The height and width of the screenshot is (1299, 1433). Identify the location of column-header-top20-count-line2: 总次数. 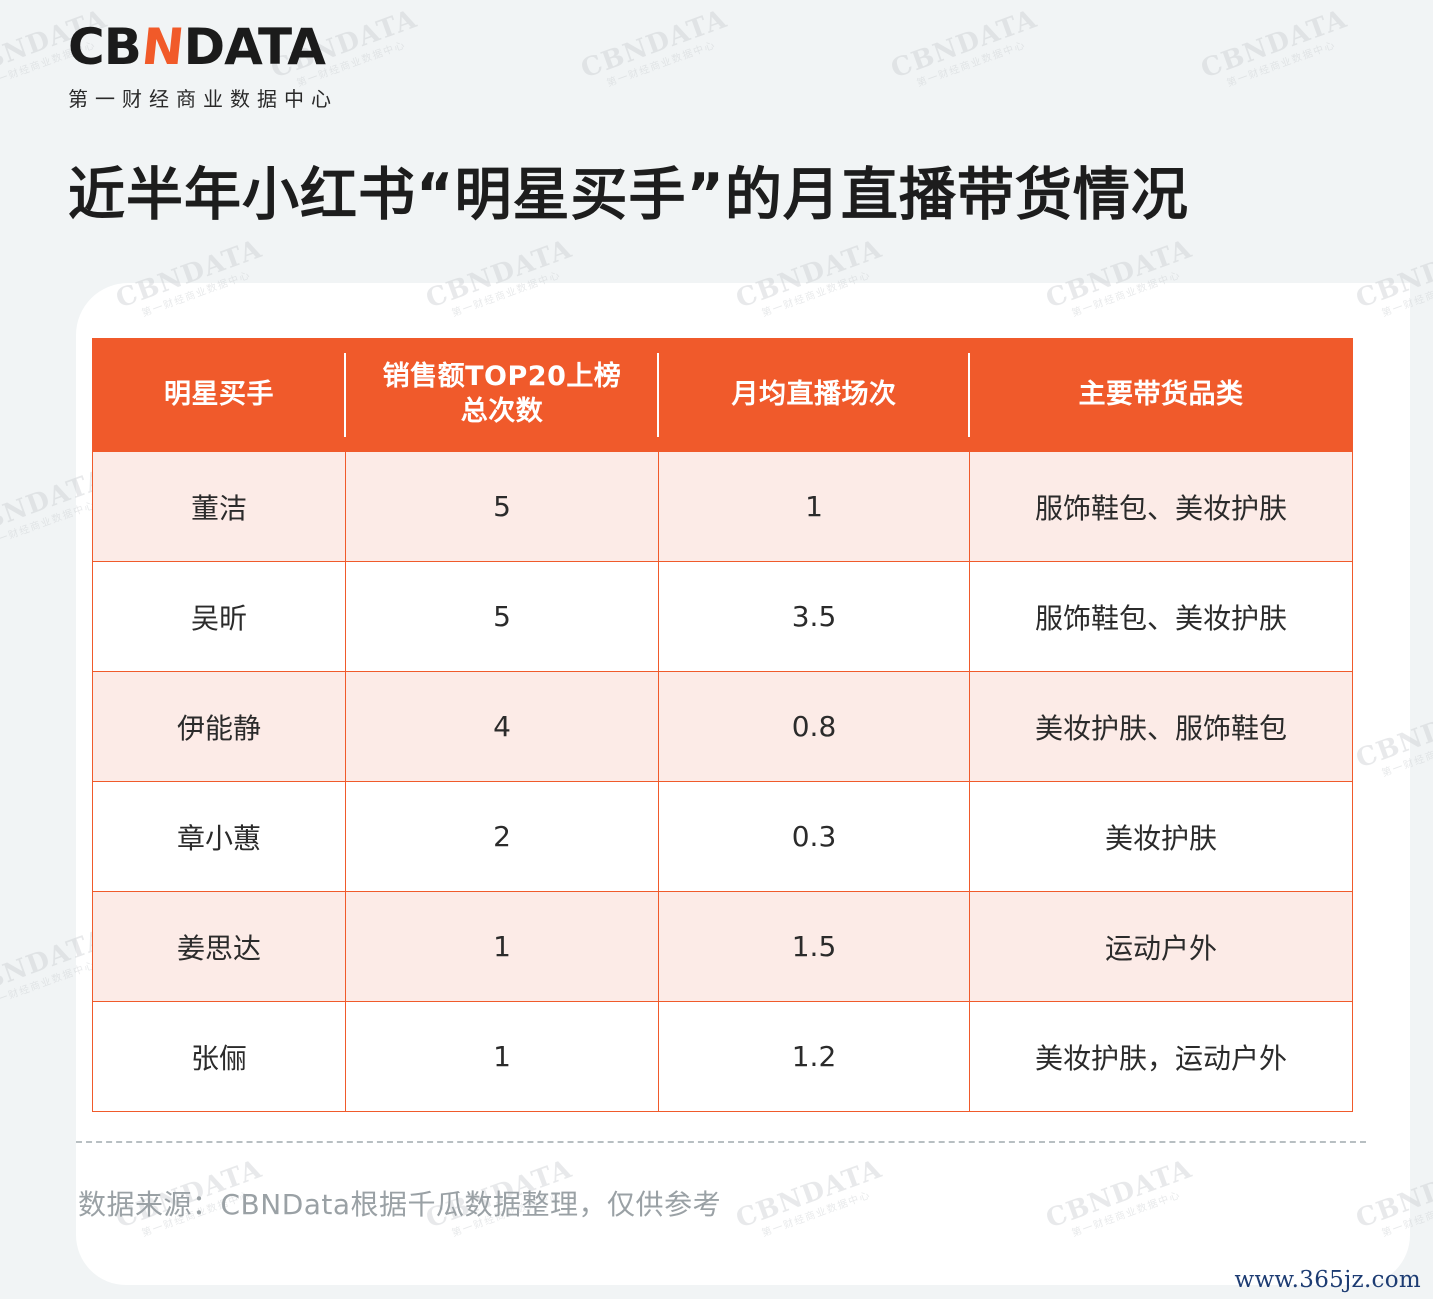
(502, 411).